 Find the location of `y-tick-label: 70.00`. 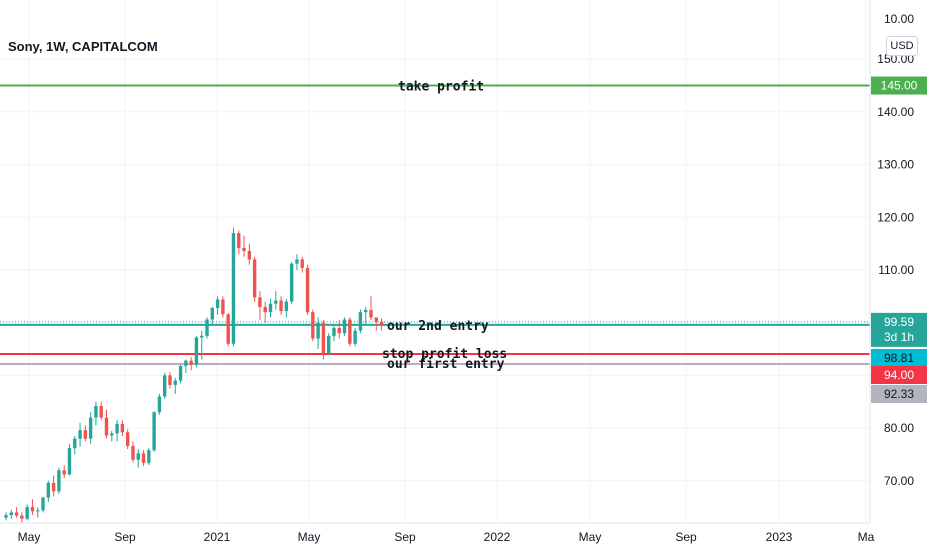

y-tick-label: 70.00 is located at coordinates (899, 481).